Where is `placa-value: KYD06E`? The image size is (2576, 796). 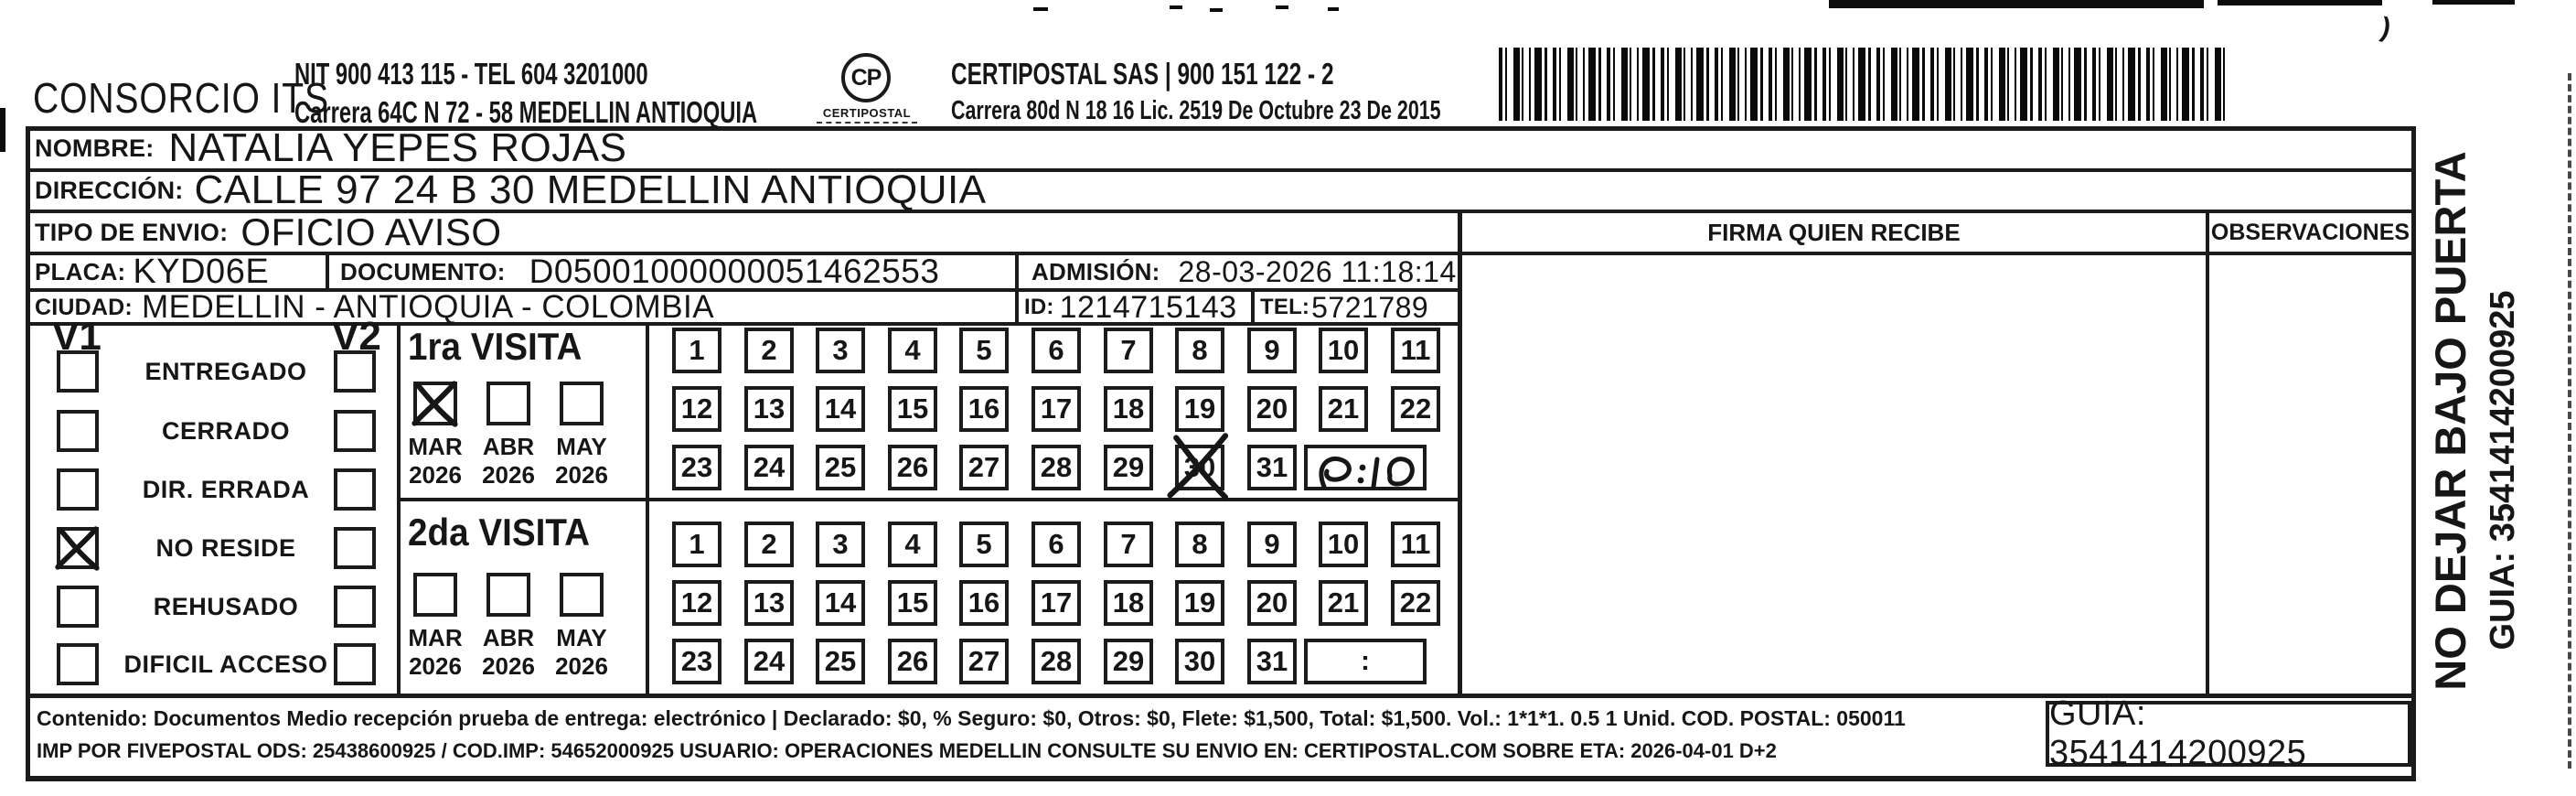
placa-value: KYD06E is located at coordinates (201, 271).